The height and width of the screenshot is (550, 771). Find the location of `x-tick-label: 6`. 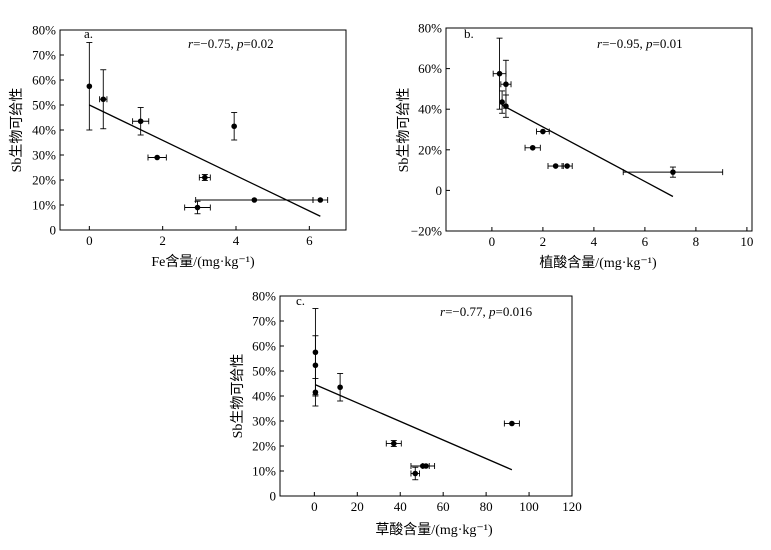

x-tick-label: 6 is located at coordinates (309, 240).